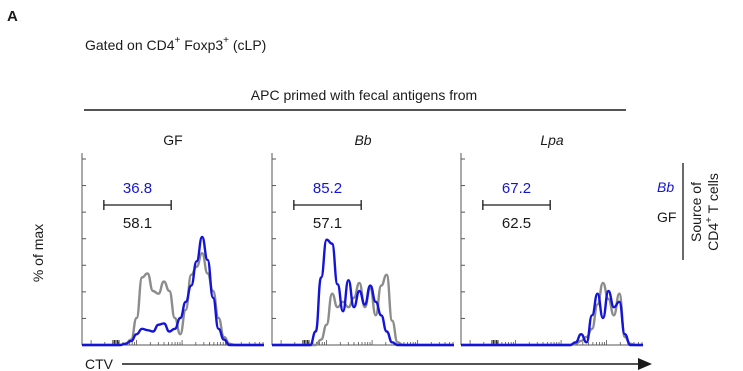 The width and height of the screenshot is (743, 371). What do you see at coordinates (709, 220) in the screenshot?
I see `legend-title-sup: +` at bounding box center [709, 220].